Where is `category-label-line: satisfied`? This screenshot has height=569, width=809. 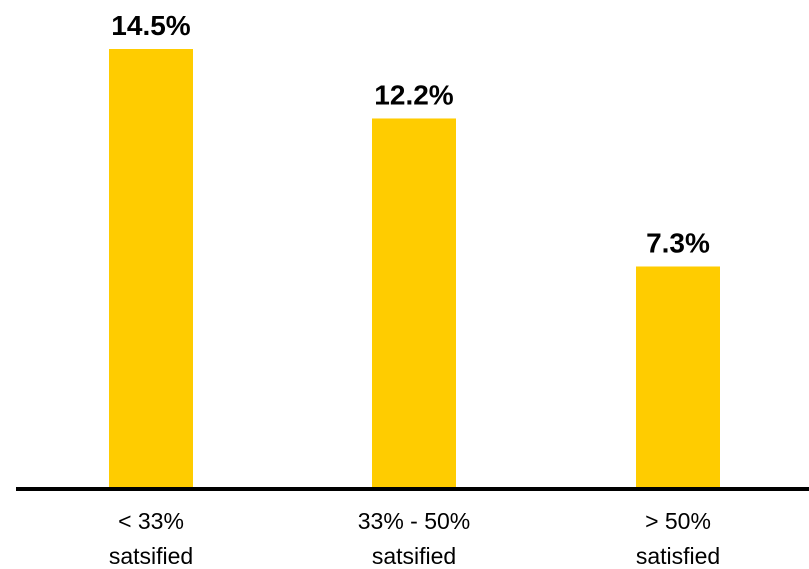 category-label-line: satisfied is located at coordinates (678, 556).